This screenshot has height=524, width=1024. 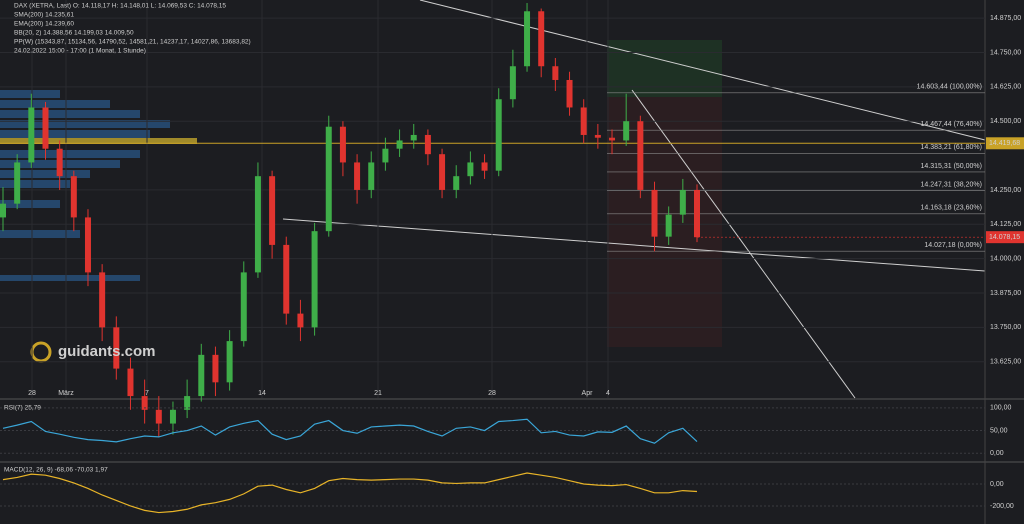 What do you see at coordinates (999, 430) in the screenshot?
I see `y-tick-label: 50,00` at bounding box center [999, 430].